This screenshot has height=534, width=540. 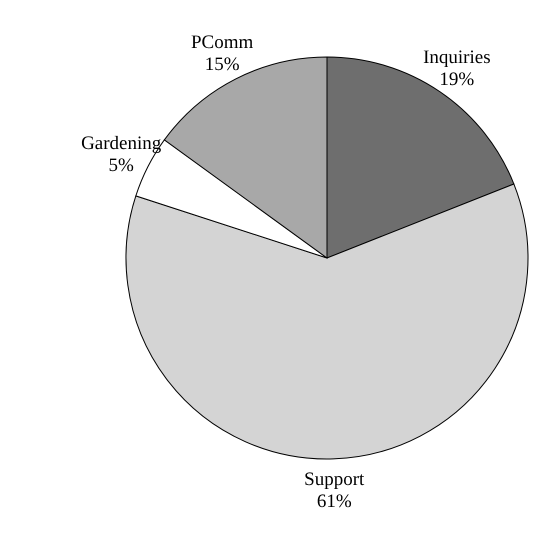 I want to click on slice-label: Gardening, so click(x=121, y=143).